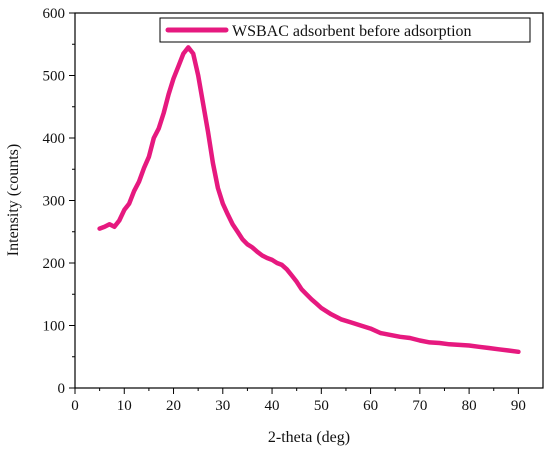 The image size is (550, 450). I want to click on x-tick-label: 0, so click(75, 406).